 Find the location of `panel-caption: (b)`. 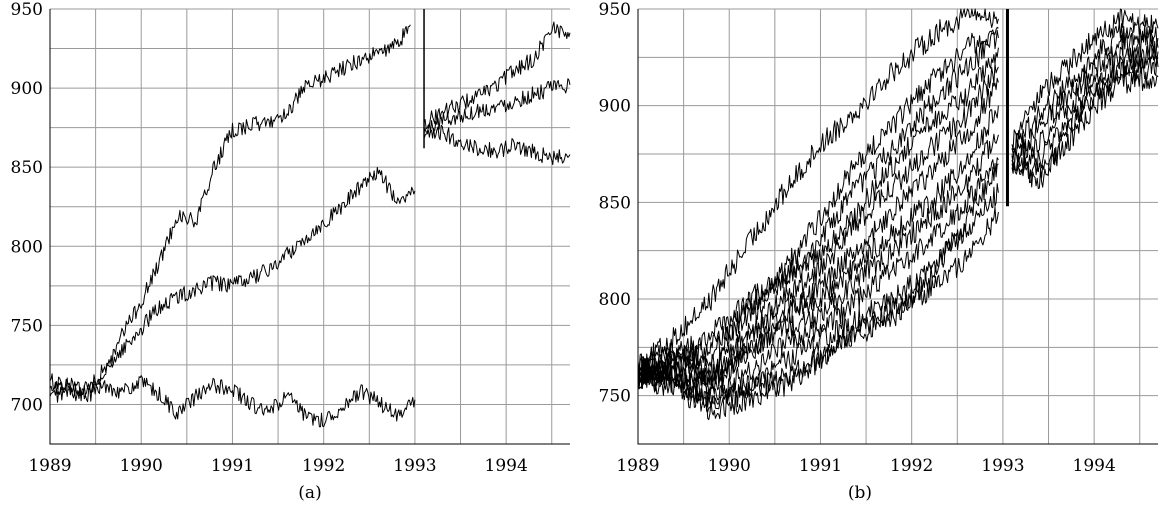

panel-caption: (b) is located at coordinates (860, 493).